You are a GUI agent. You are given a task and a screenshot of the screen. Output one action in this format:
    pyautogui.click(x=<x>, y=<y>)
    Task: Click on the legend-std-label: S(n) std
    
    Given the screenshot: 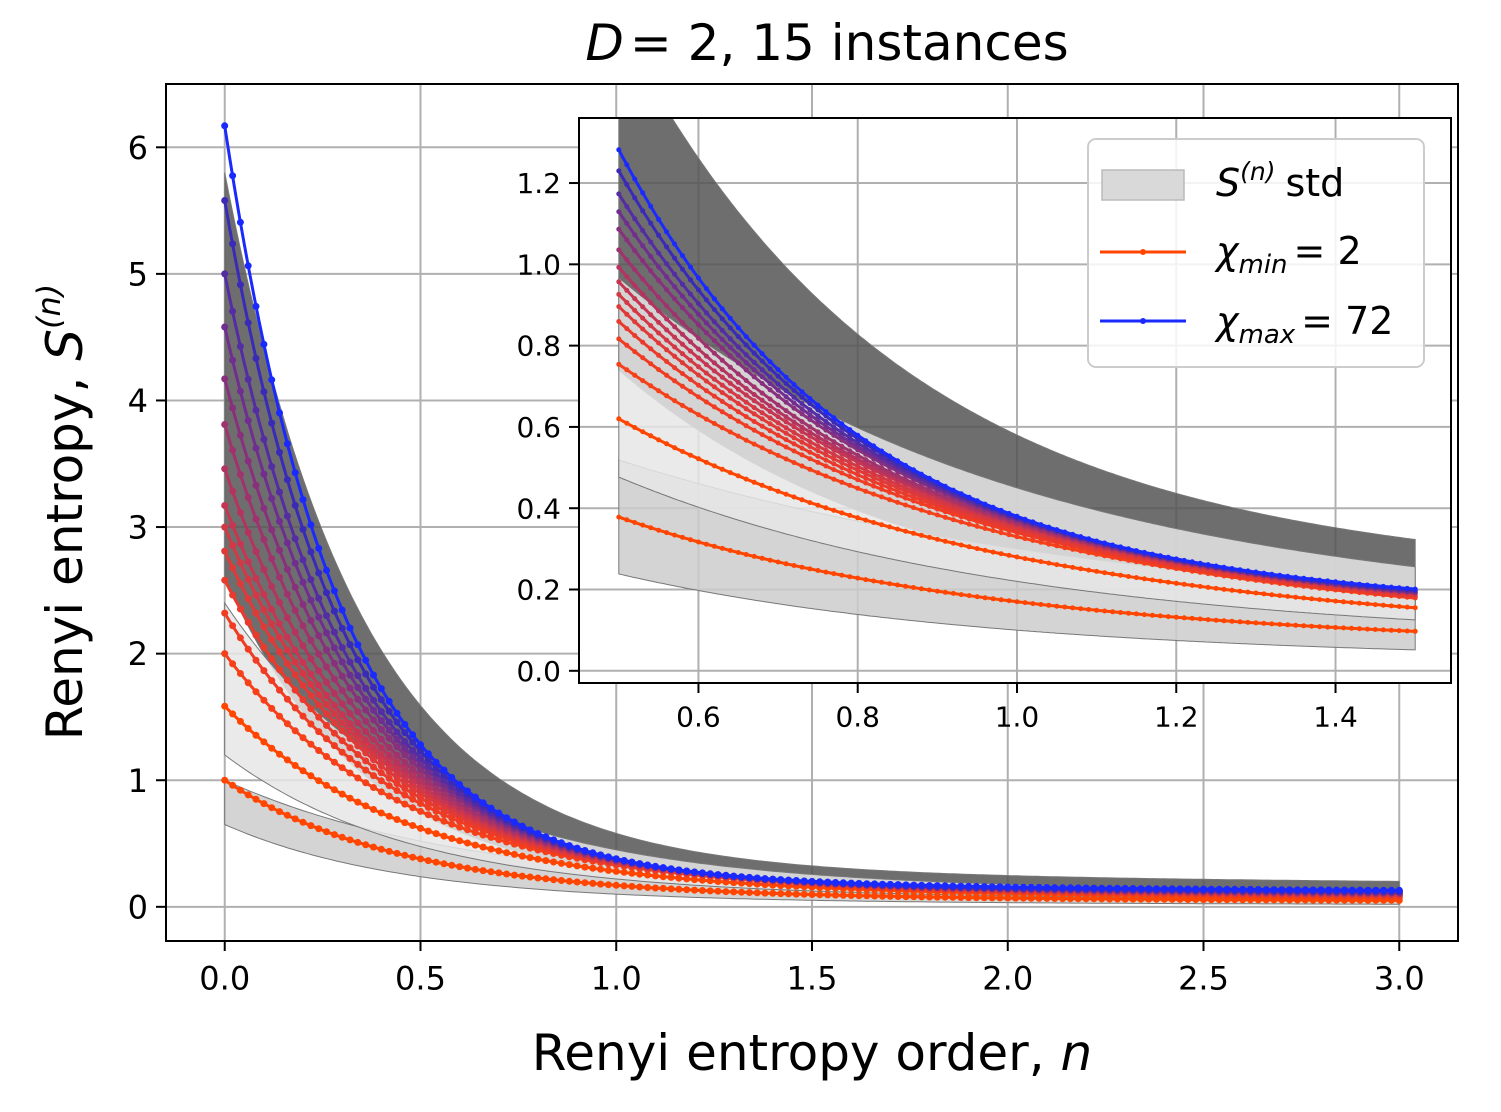 What is the action you would take?
    pyautogui.click(x=1280, y=181)
    